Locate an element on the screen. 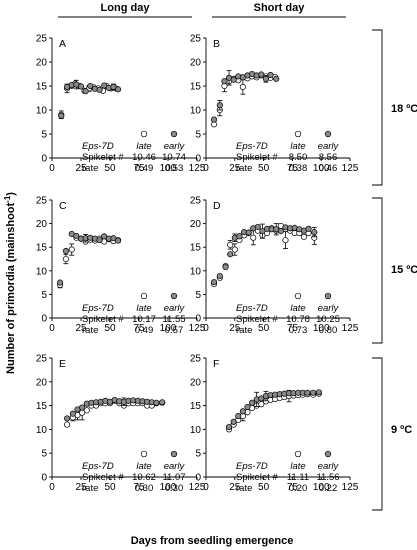 This screenshot has height=550, width=417. panel-e-y-tick-label: 20 is located at coordinates (42, 382).